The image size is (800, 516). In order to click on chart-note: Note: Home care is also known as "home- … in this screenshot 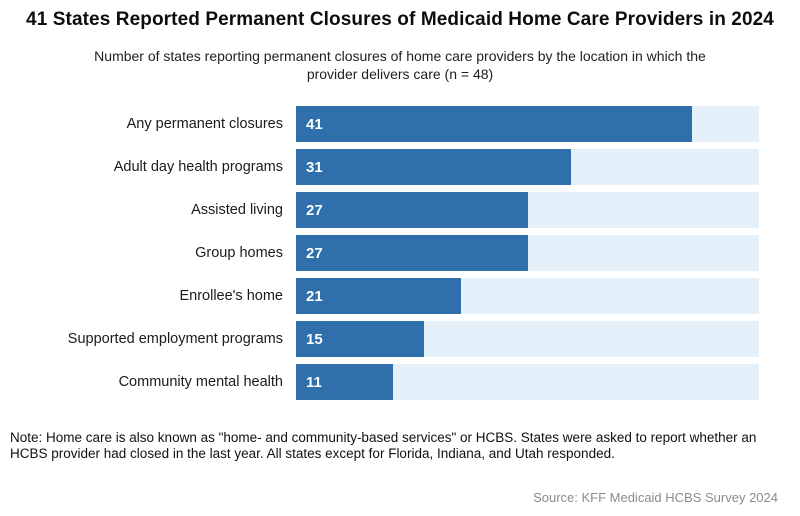, I will do `click(383, 445)`.